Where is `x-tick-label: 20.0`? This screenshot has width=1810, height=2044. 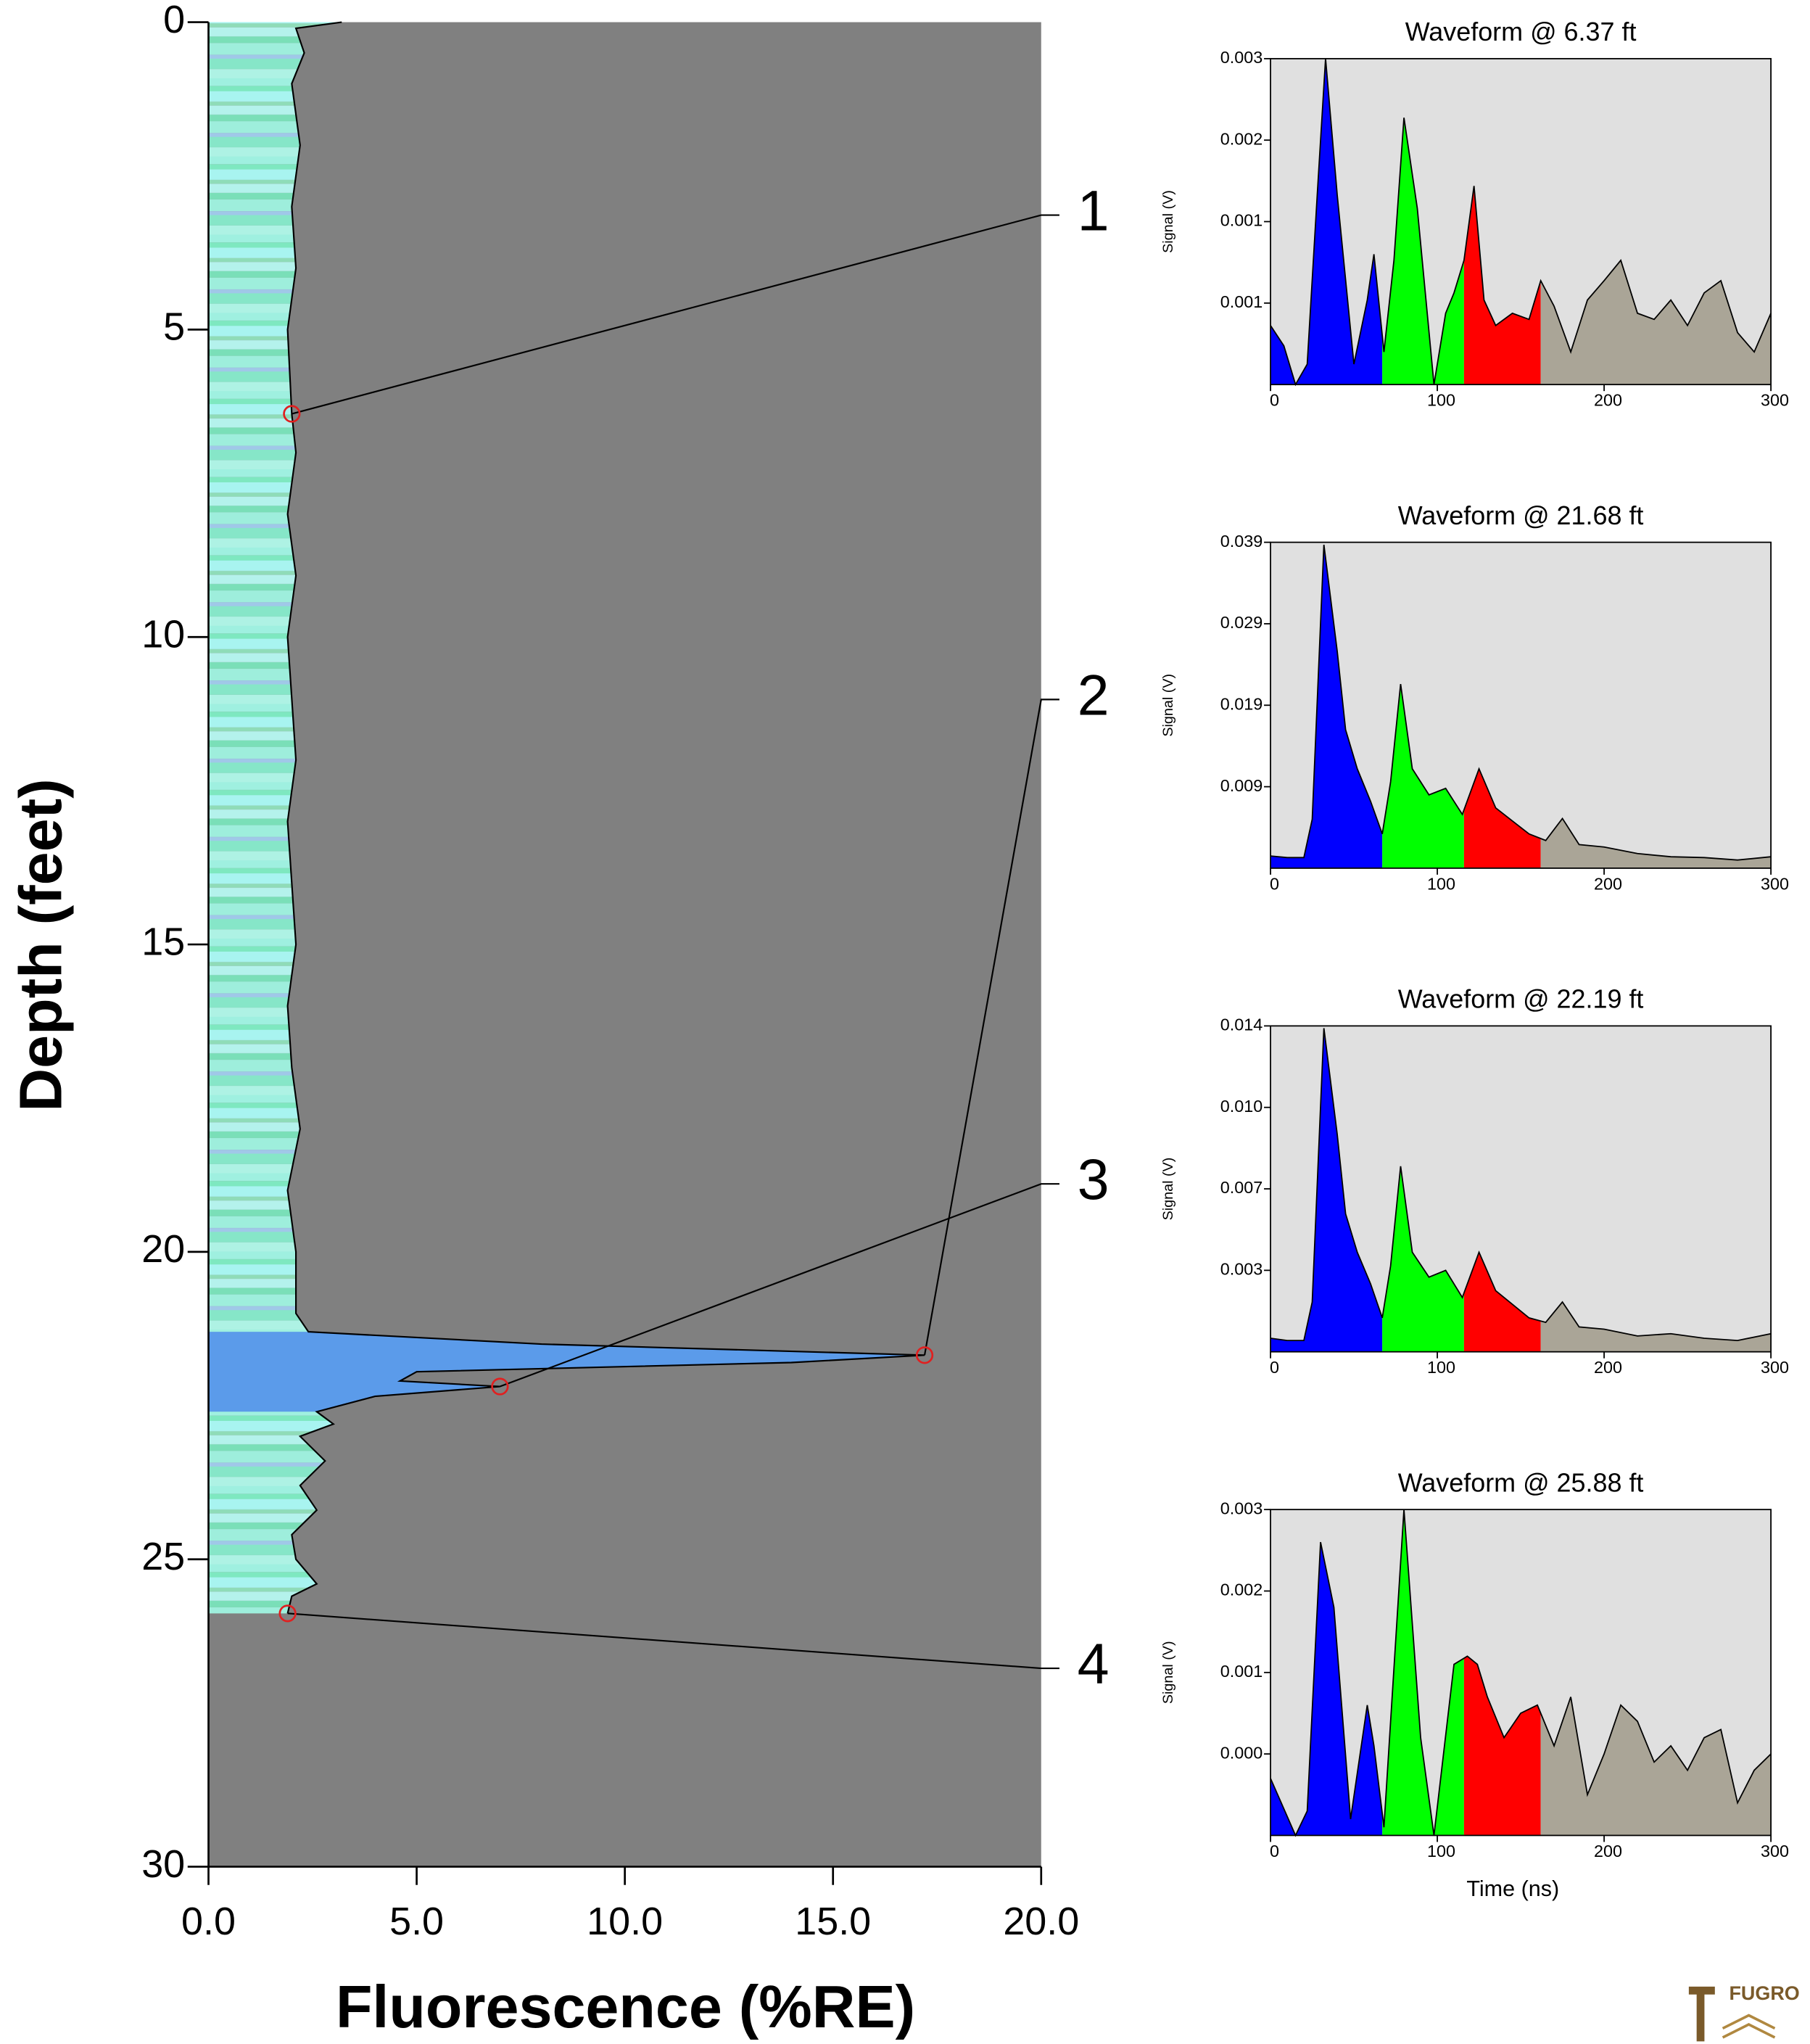
x-tick-label: 20.0 is located at coordinates (1041, 1921).